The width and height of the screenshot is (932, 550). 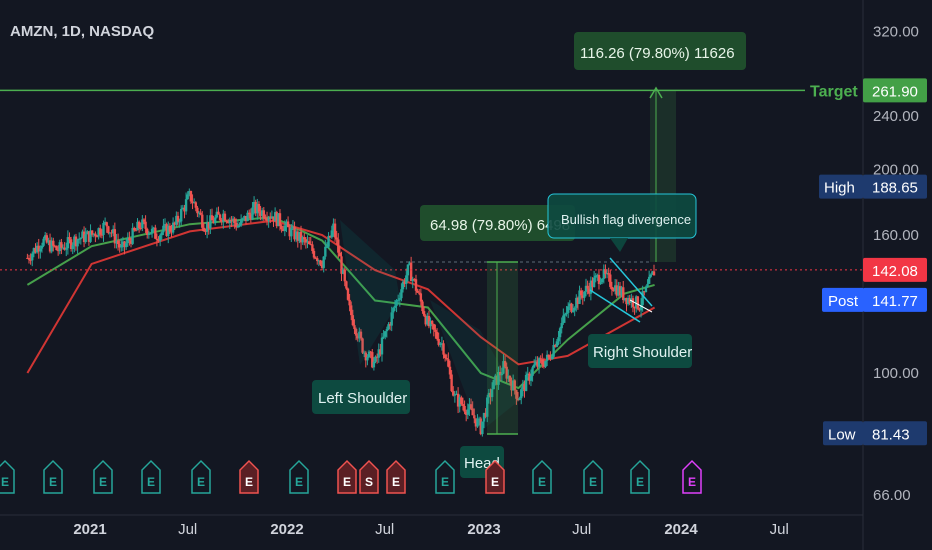 What do you see at coordinates (681, 529) in the screenshot?
I see `x-tick-label: 2024` at bounding box center [681, 529].